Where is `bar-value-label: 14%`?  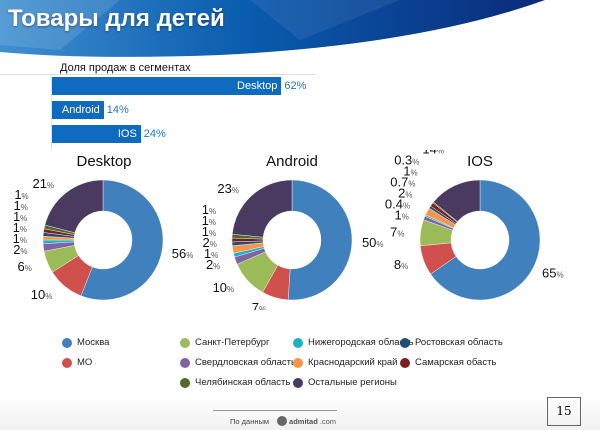
bar-value-label: 14% is located at coordinates (117, 110).